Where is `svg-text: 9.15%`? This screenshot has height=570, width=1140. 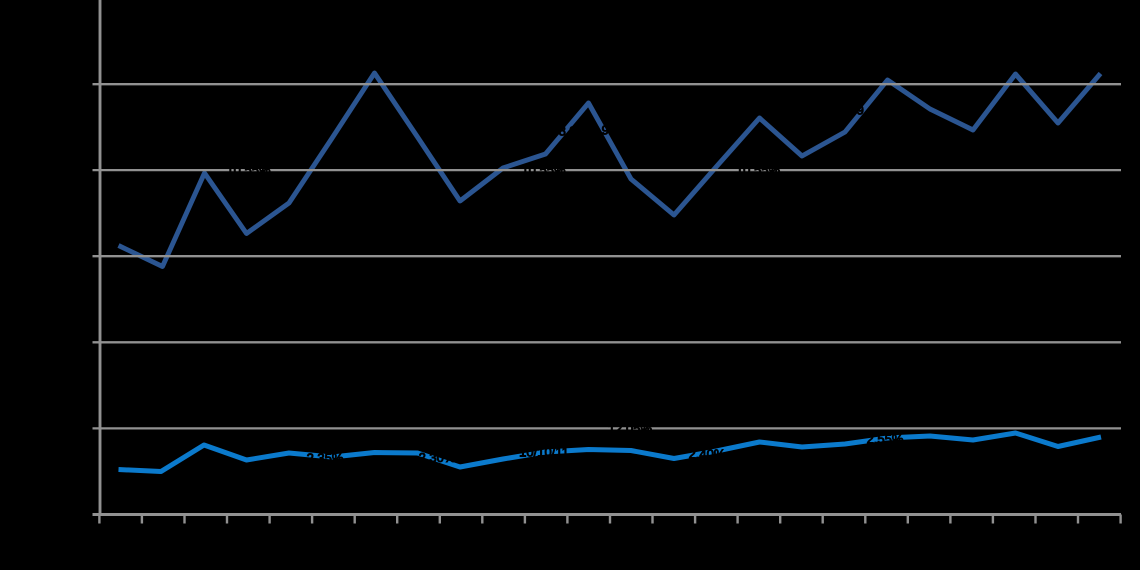 svg-text: 9.15% is located at coordinates (620, 130).